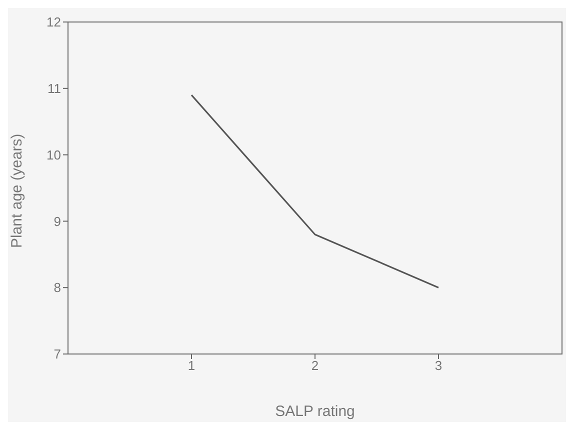 The image size is (574, 430). What do you see at coordinates (315, 411) in the screenshot?
I see `x-axis-title: SALP rating` at bounding box center [315, 411].